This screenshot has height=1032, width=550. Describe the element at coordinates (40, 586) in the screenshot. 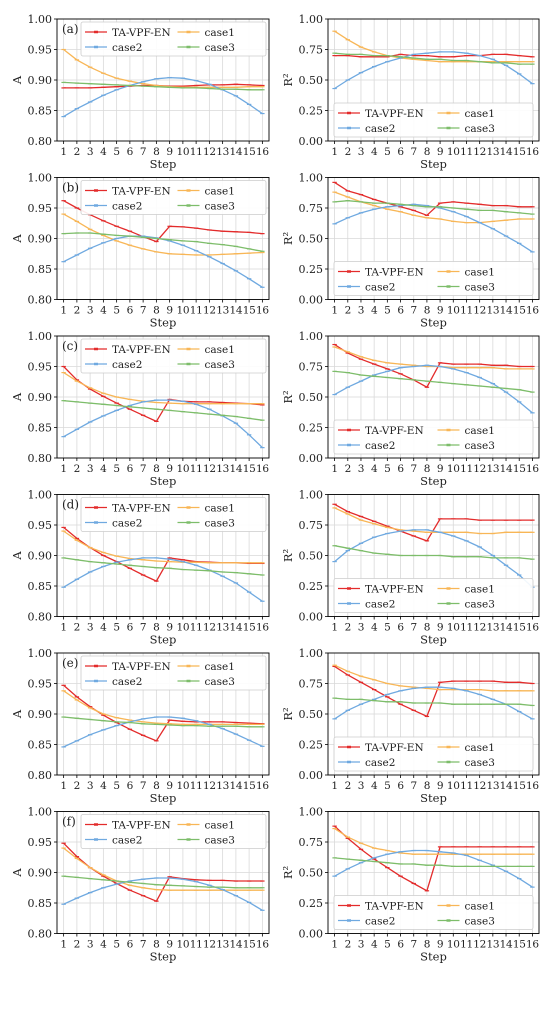

I see `y-tick-label: 0.85` at that location.